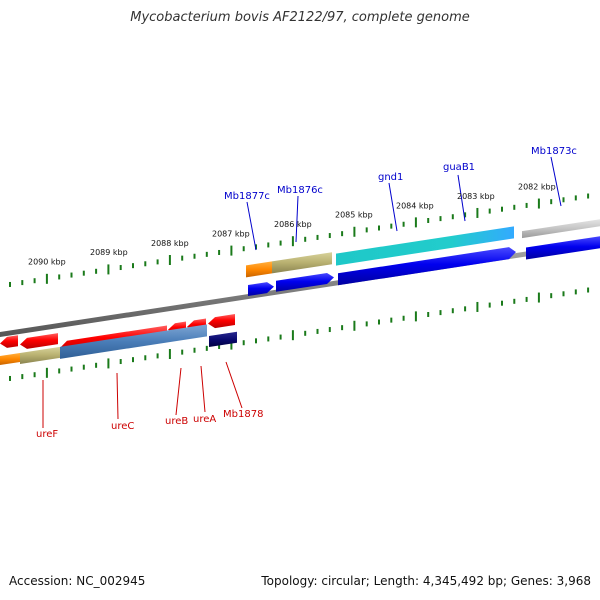 Image resolution: width=600 pixels, height=600 pixels. I want to click on gene-label-guaB1: guaB1, so click(459, 167).